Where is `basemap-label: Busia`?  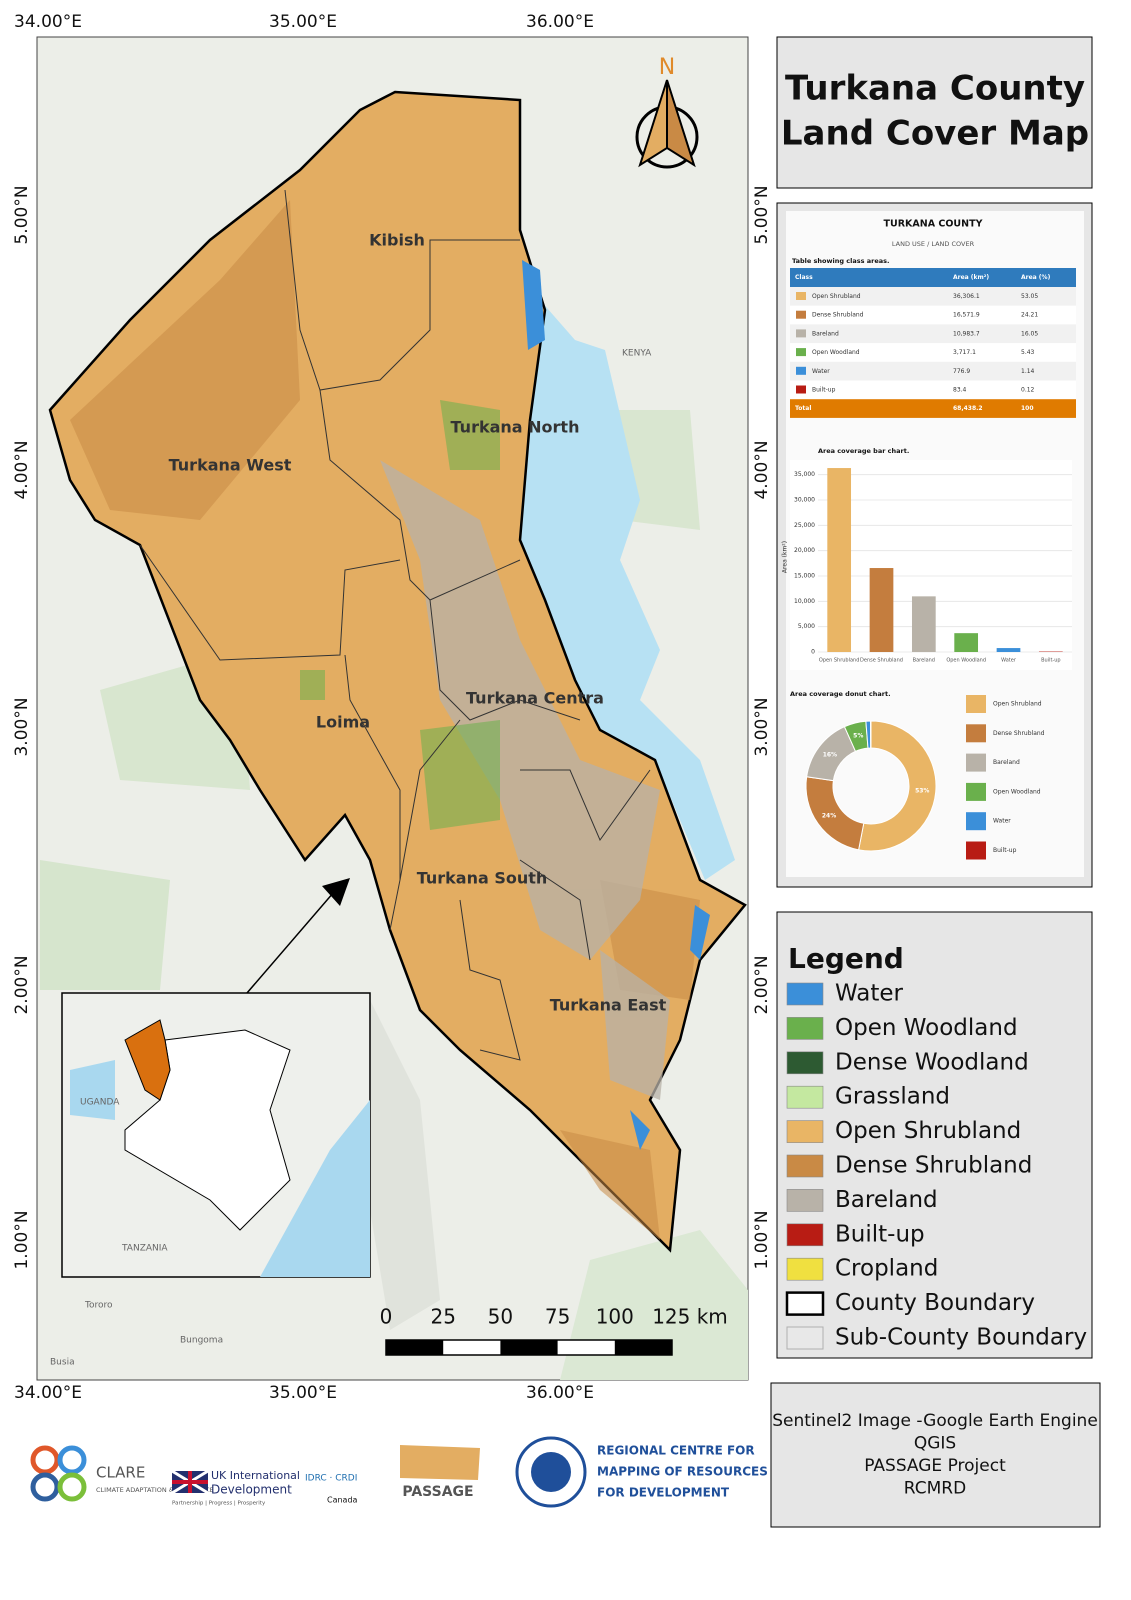
basemap-label: Busia is located at coordinates (62, 1363).